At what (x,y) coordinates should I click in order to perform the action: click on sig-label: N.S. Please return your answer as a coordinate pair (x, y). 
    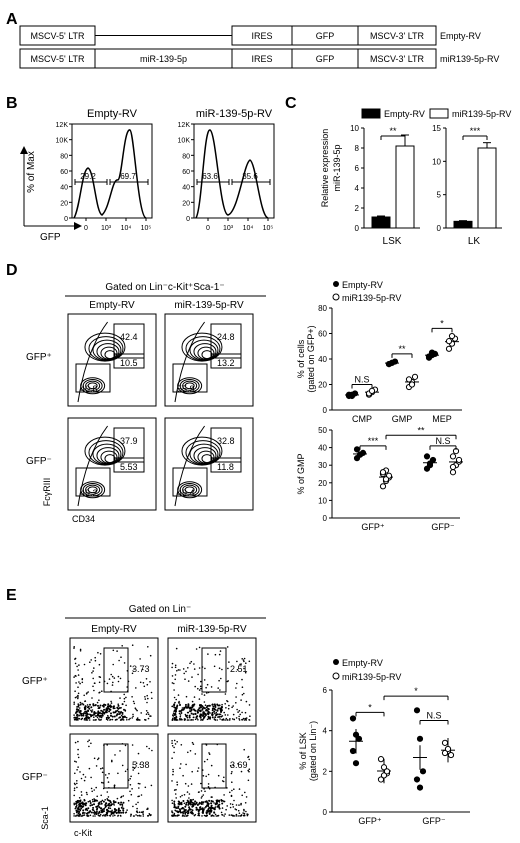
    Looking at the image, I should click on (361, 380).